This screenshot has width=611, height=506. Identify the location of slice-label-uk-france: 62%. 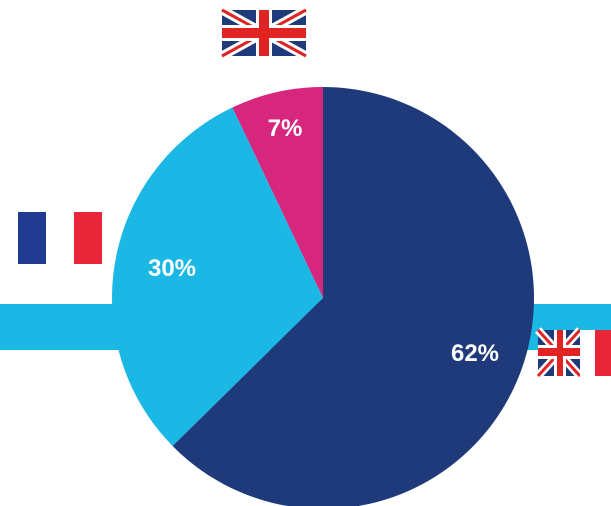
(475, 353).